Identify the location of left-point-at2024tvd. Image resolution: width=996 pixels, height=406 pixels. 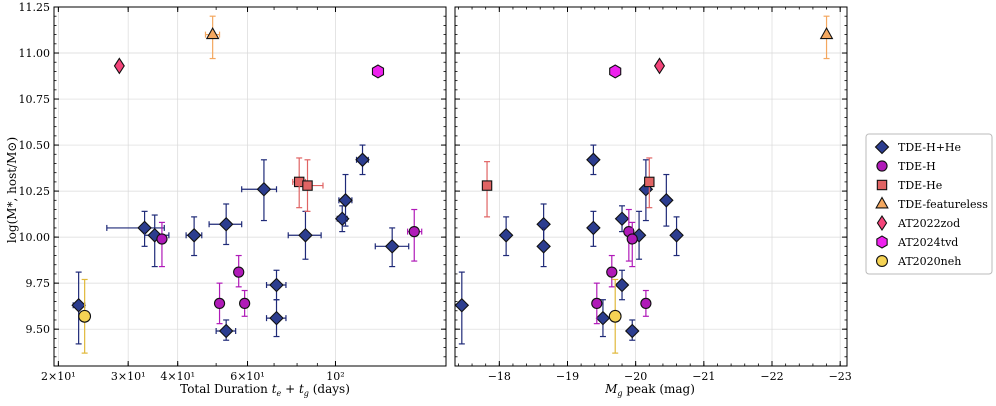
(378, 71).